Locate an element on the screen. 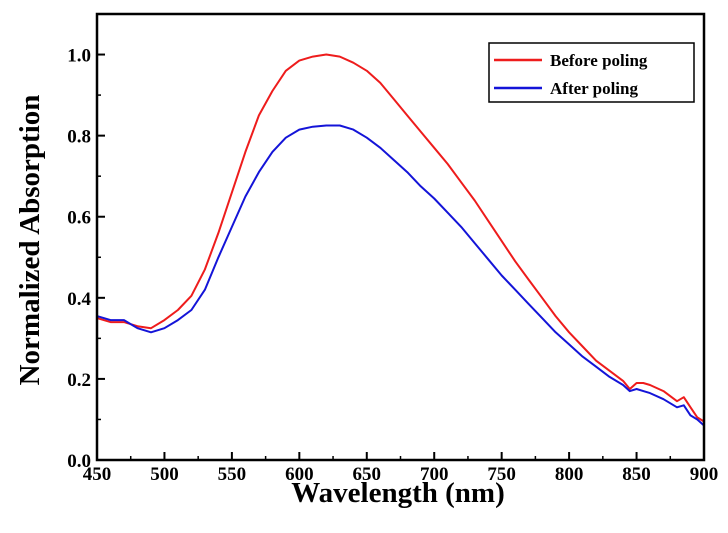 The width and height of the screenshot is (728, 533). legend: Before poling After poling is located at coordinates (591, 72).